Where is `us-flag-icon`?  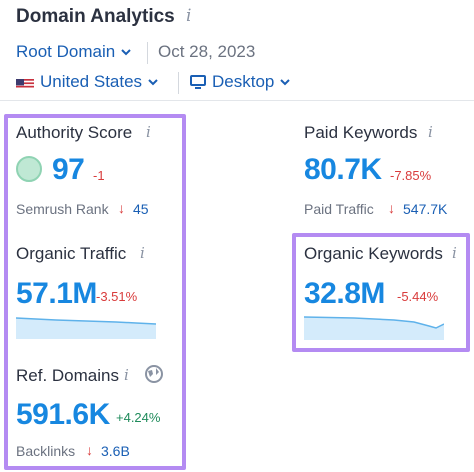
us-flag-icon is located at coordinates (25, 82).